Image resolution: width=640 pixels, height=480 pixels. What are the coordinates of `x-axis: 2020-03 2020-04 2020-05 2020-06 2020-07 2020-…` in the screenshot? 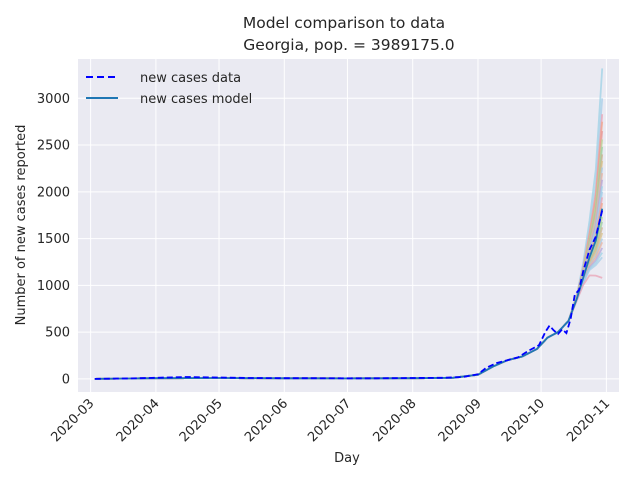 It's located at (330, 420).